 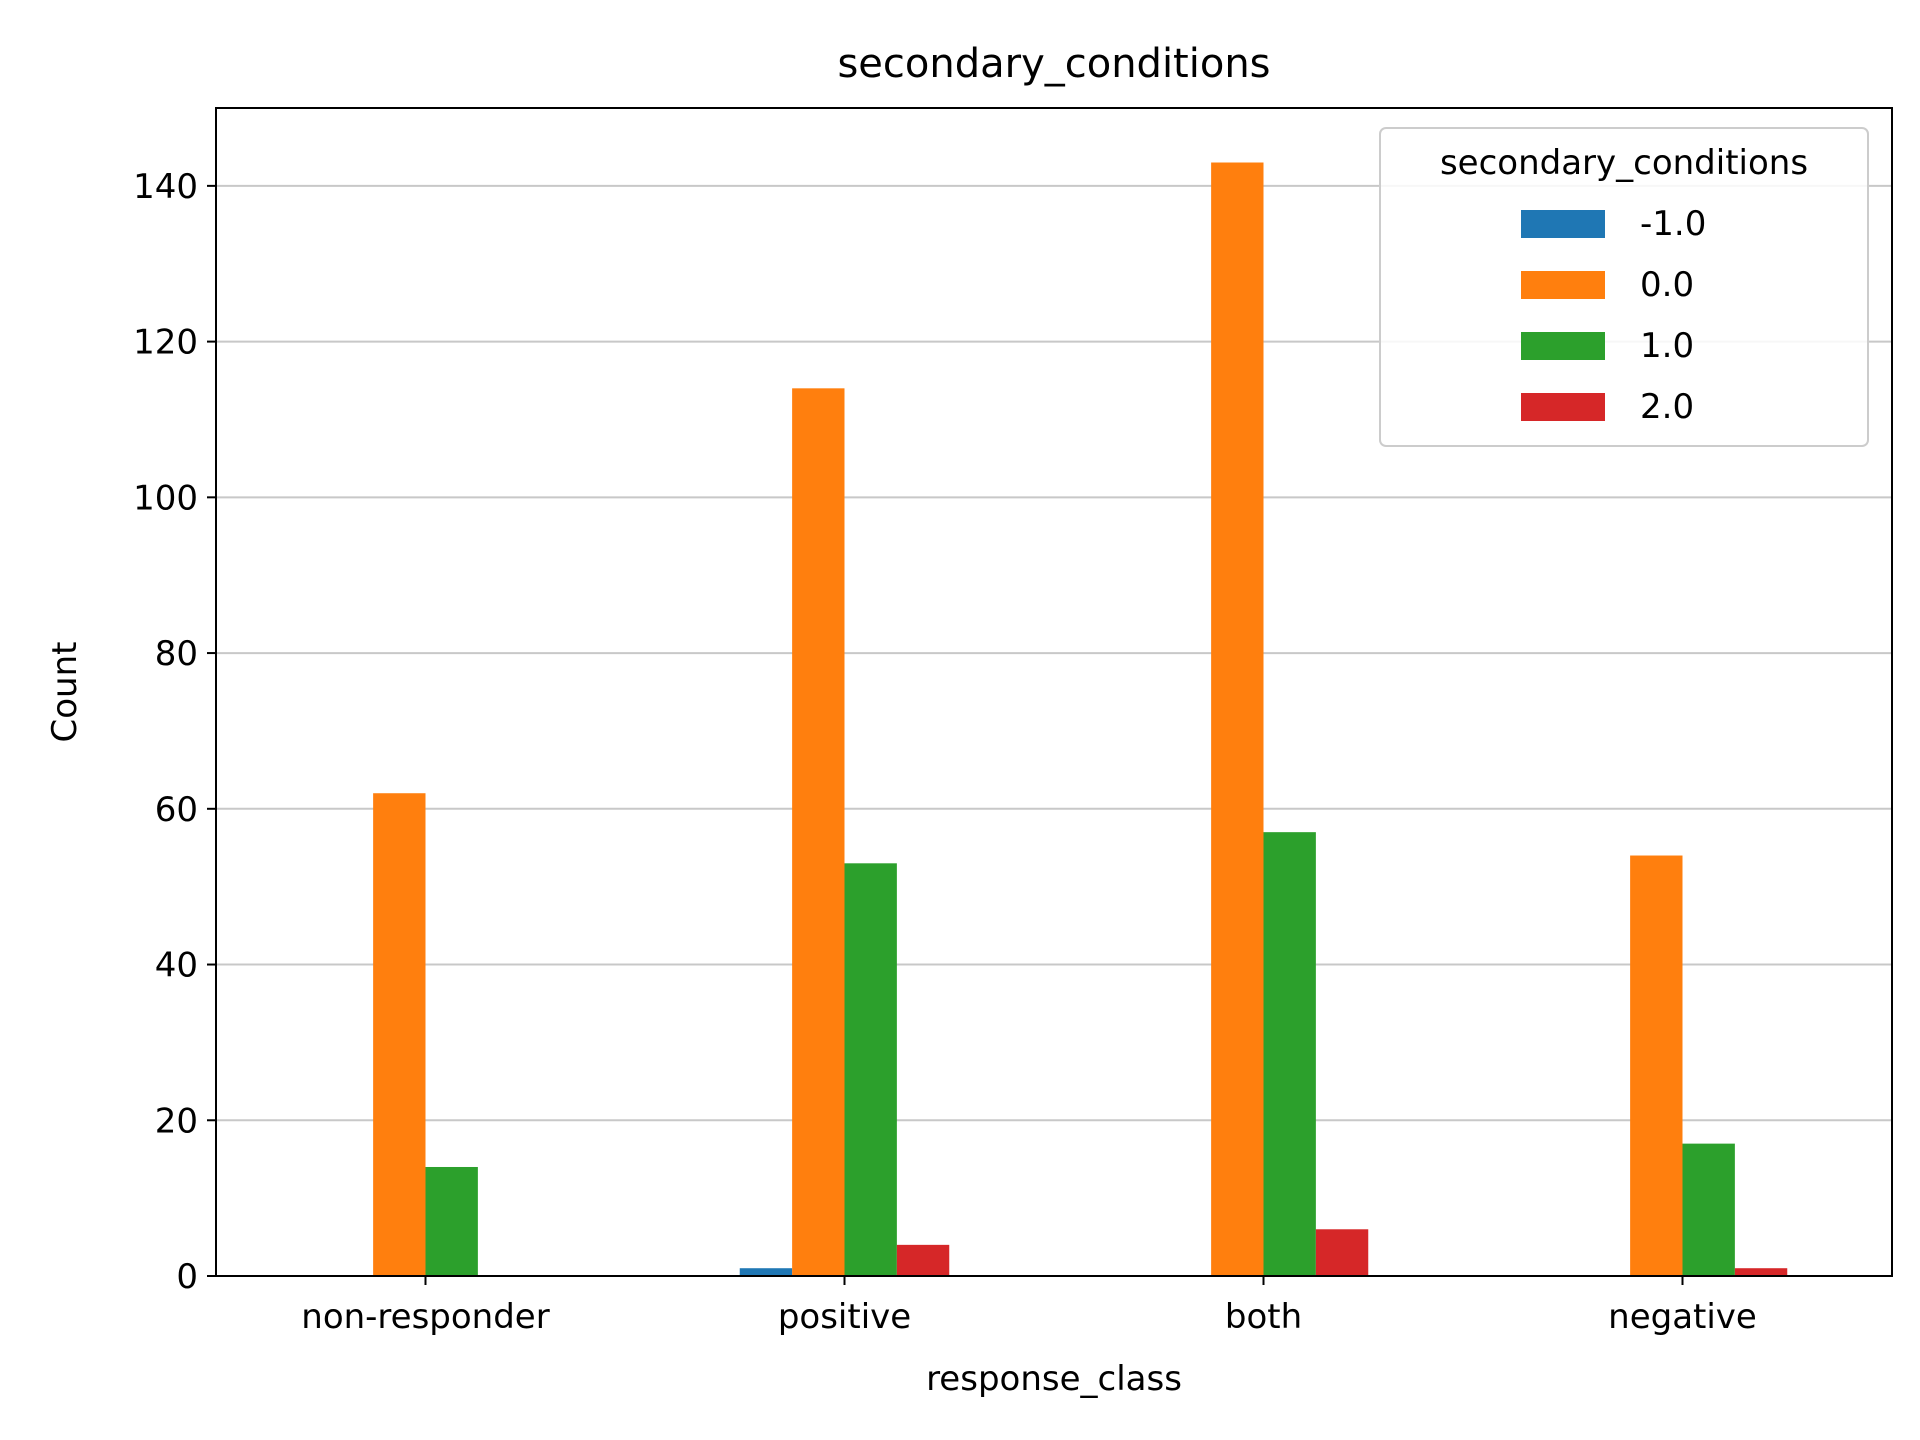 I want to click on bar-0.0-non-responder, so click(x=399, y=1034).